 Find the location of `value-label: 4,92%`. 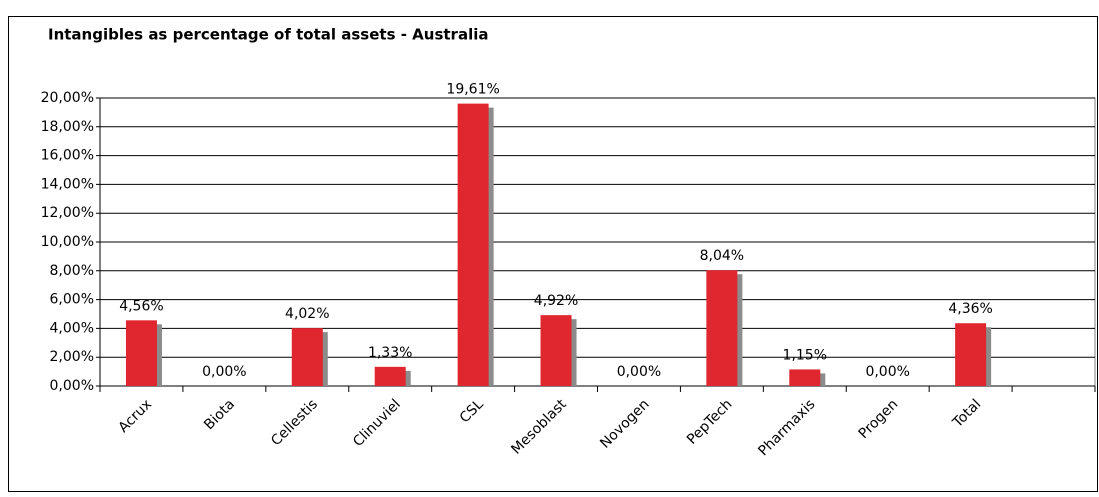

value-label: 4,92% is located at coordinates (556, 301).